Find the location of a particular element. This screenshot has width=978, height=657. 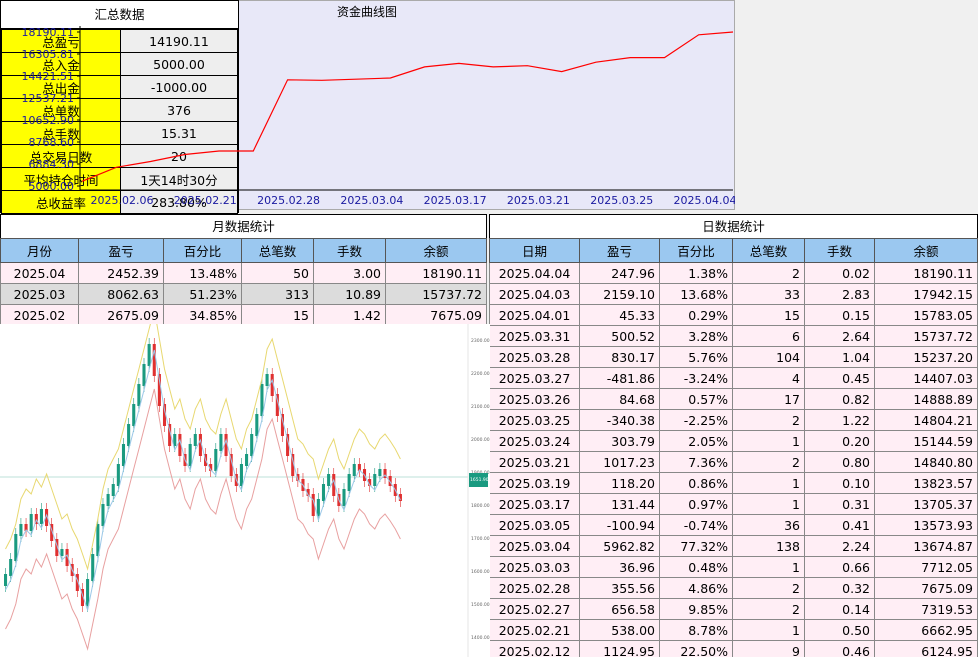

summary-label: 总入金 is located at coordinates (61, 64).